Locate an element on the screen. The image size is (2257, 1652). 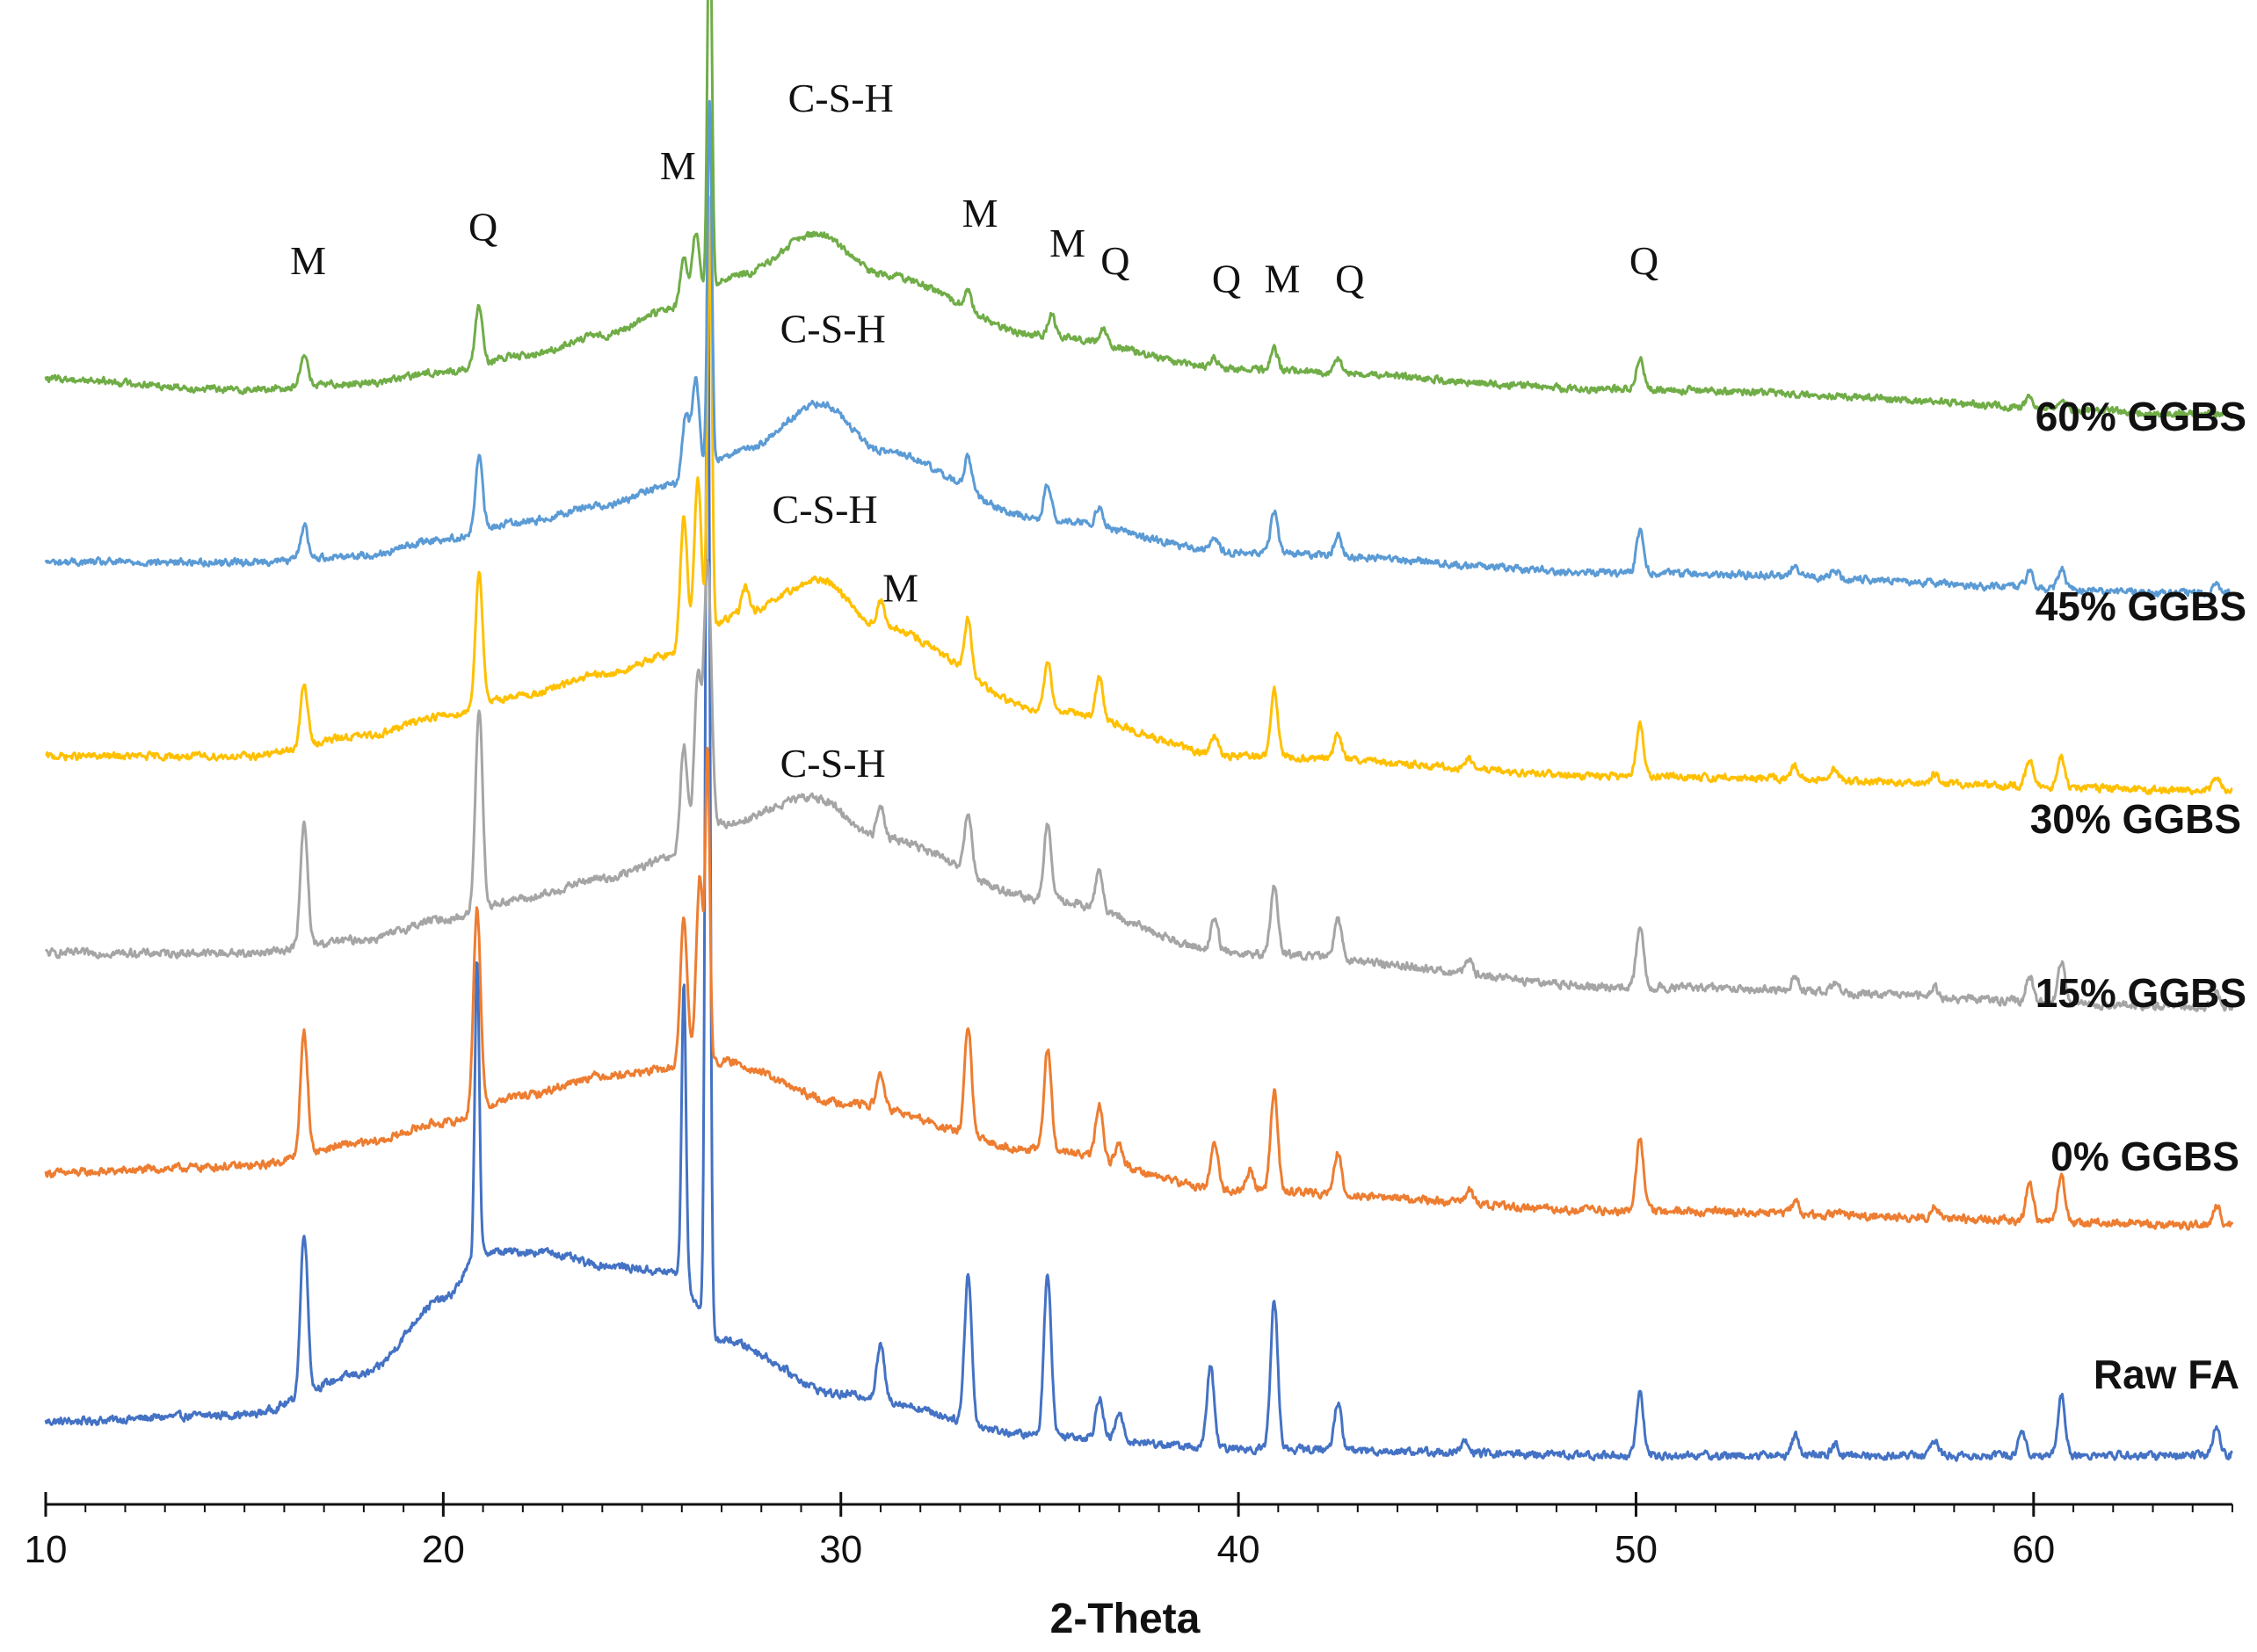
series-label: Raw FA is located at coordinates (2166, 1374).